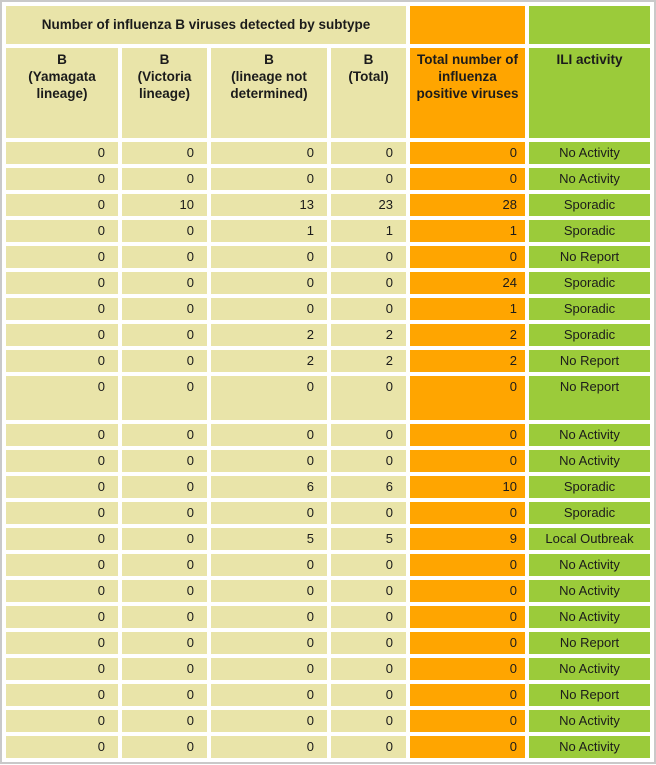 Image resolution: width=656 pixels, height=765 pixels. I want to click on cell-b-undetermined: 6, so click(269, 487).